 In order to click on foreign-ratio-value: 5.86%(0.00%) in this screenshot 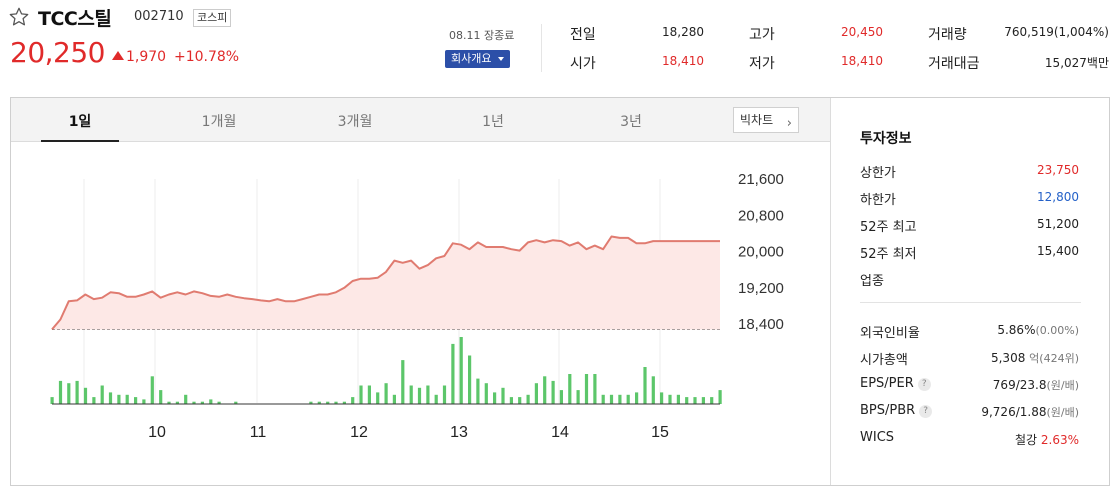, I will do `click(1038, 330)`.